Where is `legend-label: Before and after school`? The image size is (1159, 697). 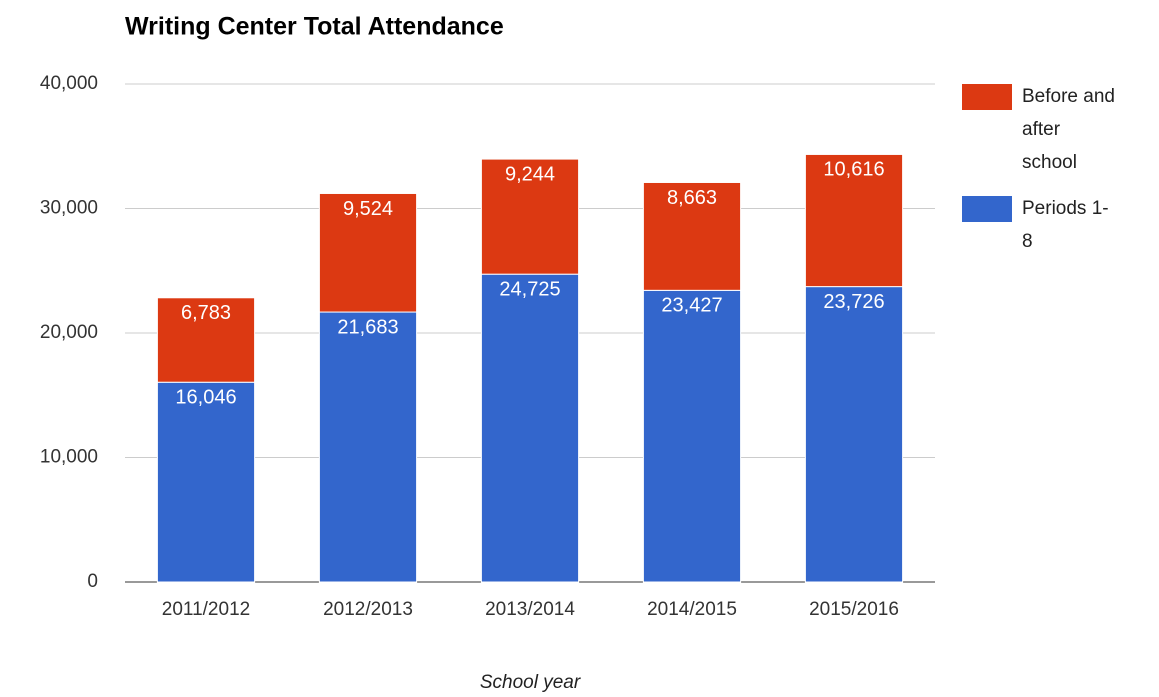 legend-label: Before and after school is located at coordinates (1068, 129).